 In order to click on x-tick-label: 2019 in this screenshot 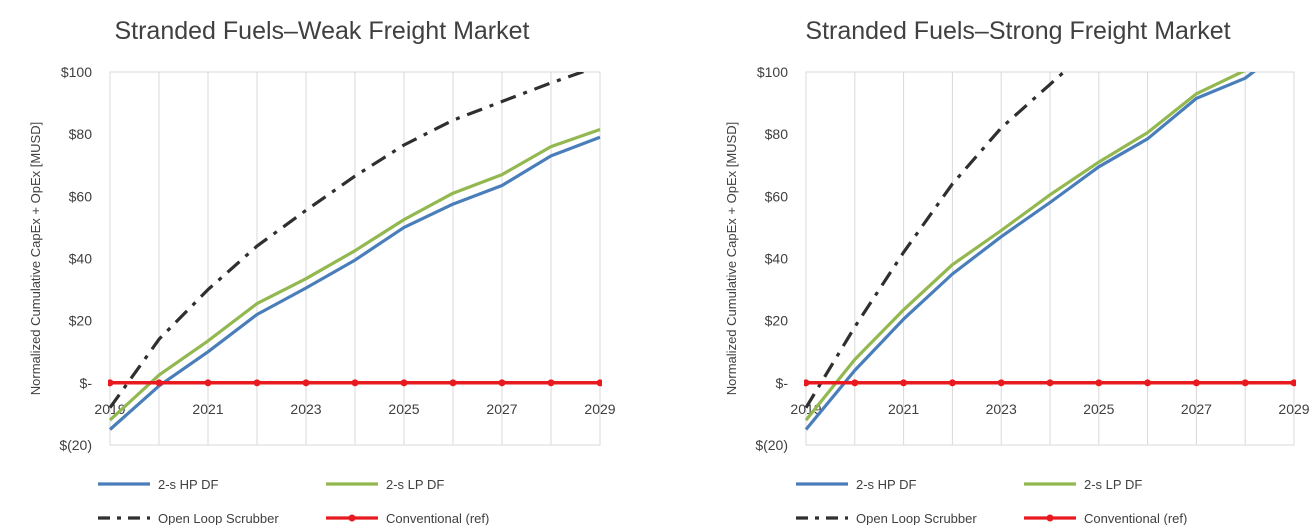, I will do `click(805, 409)`.